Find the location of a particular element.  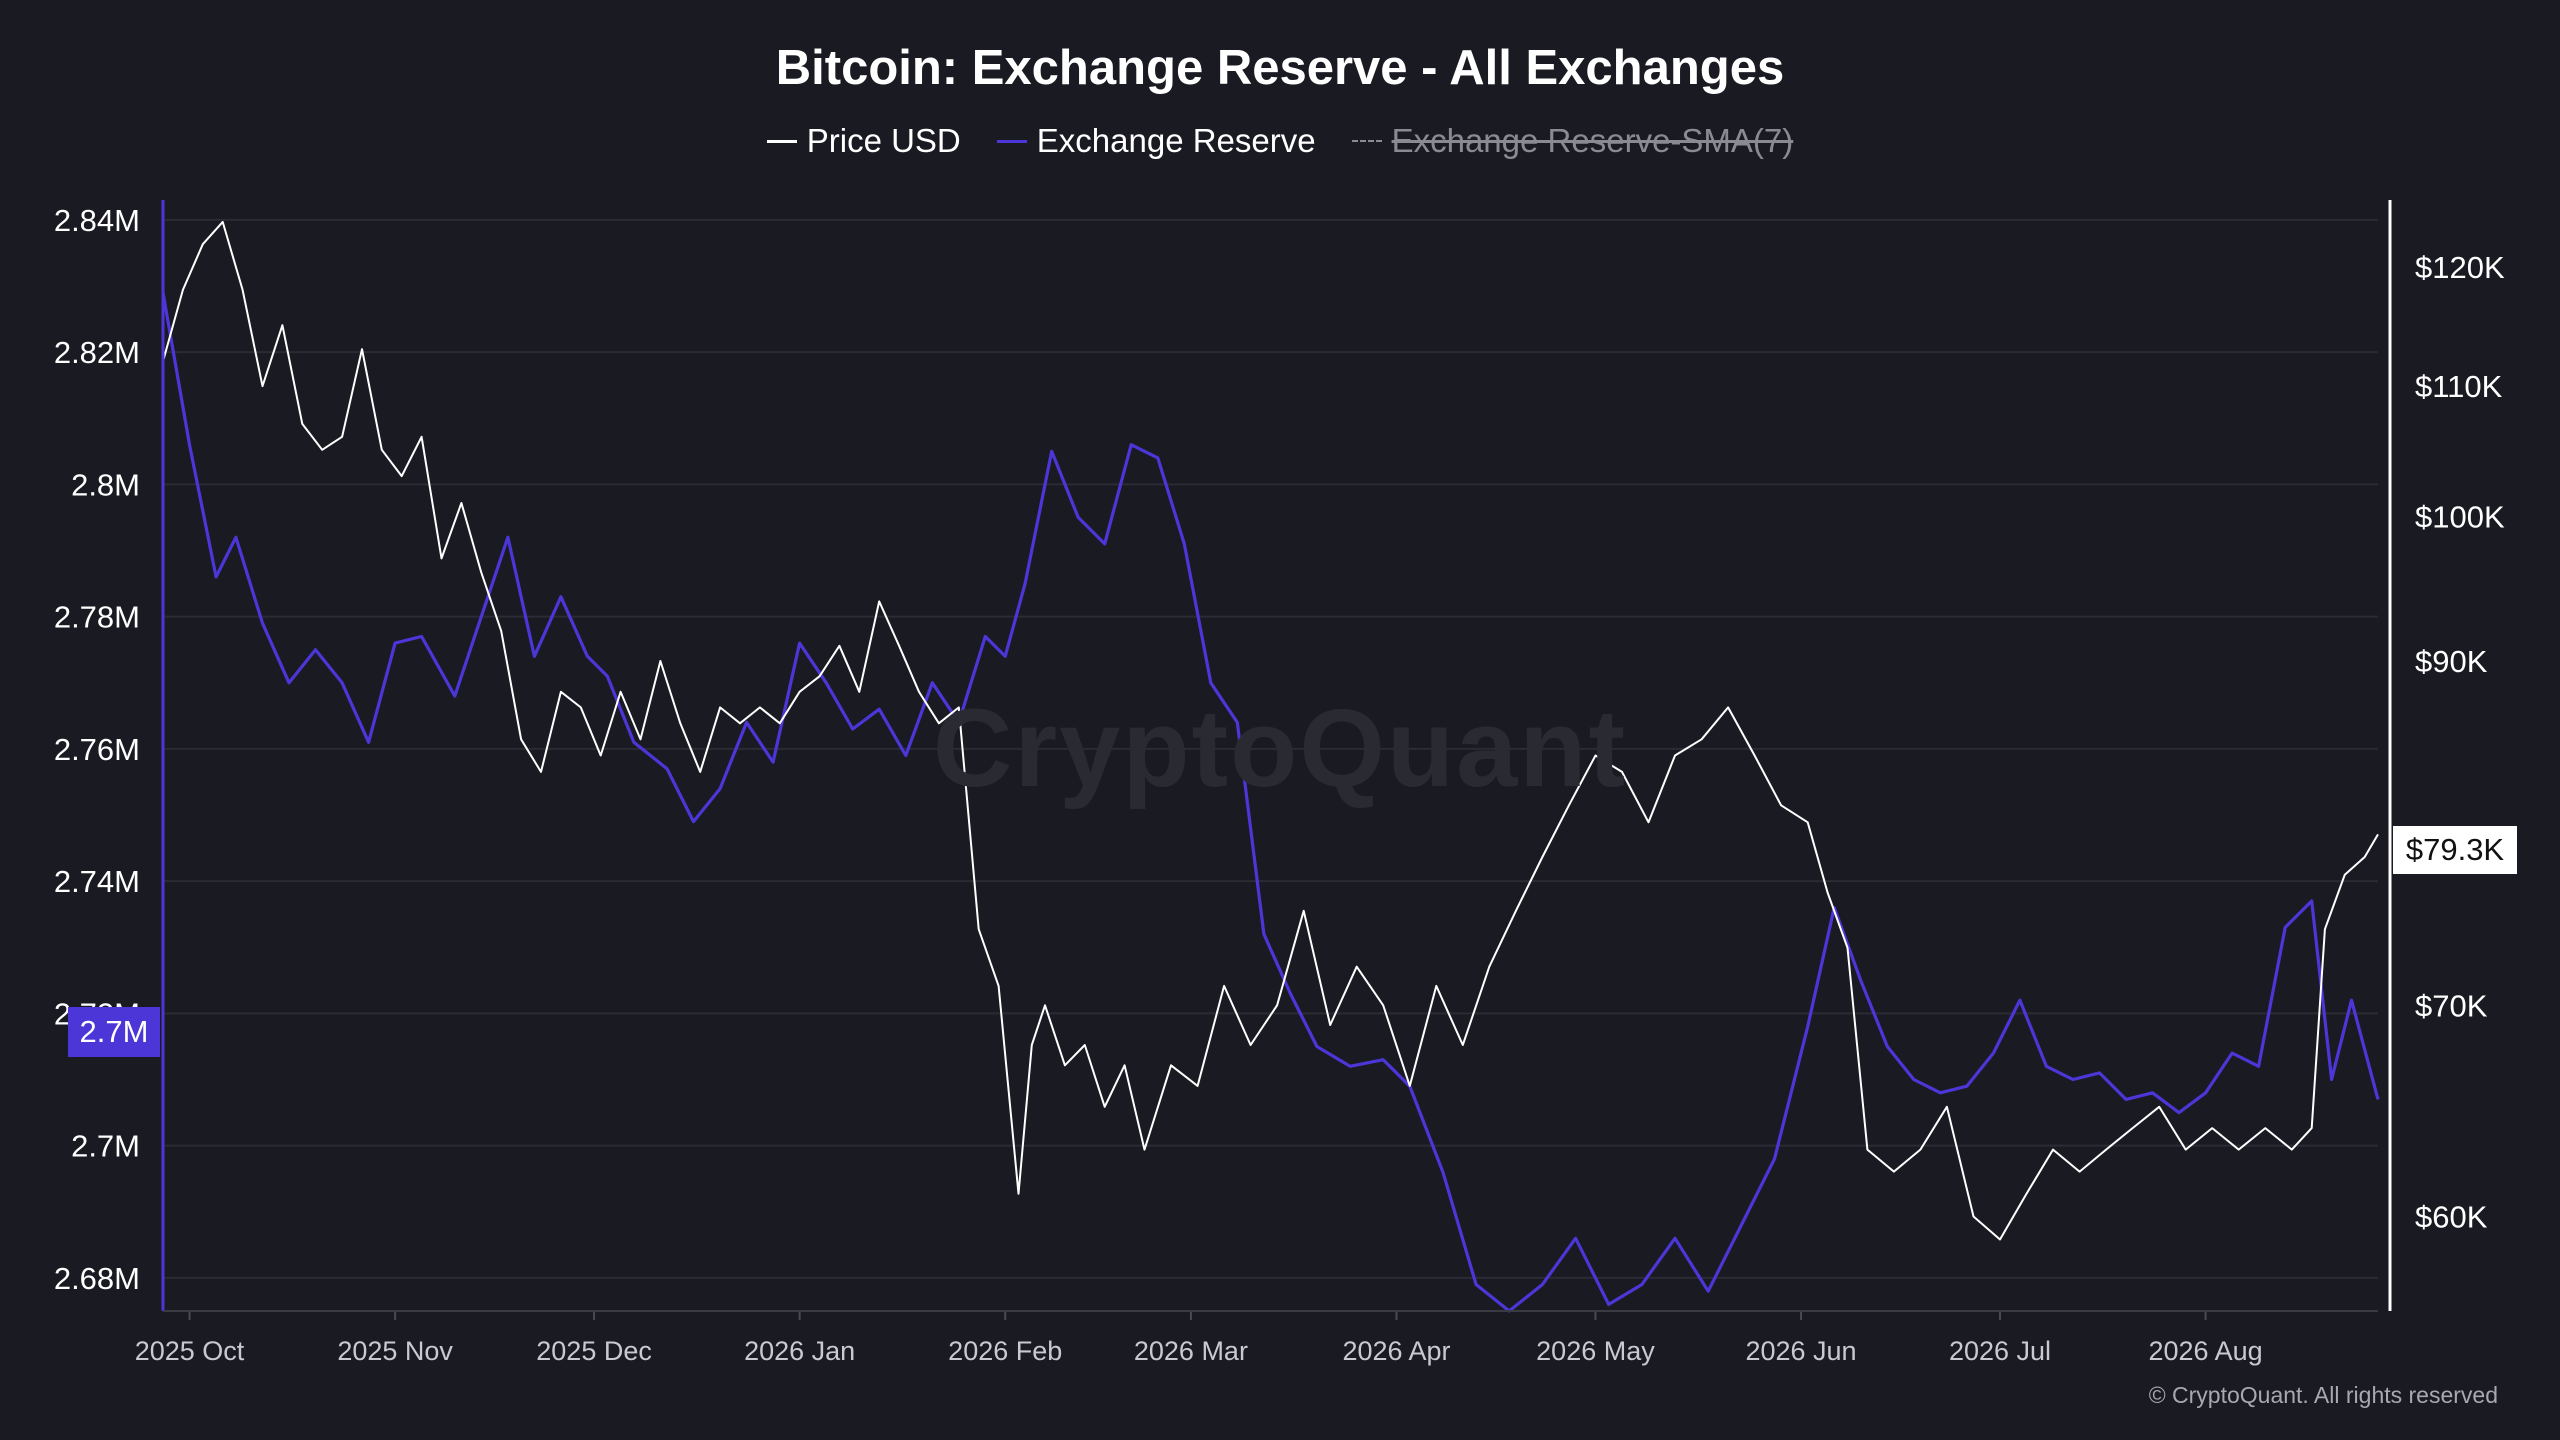

x-tick-label: 2025 Dec is located at coordinates (594, 1351).